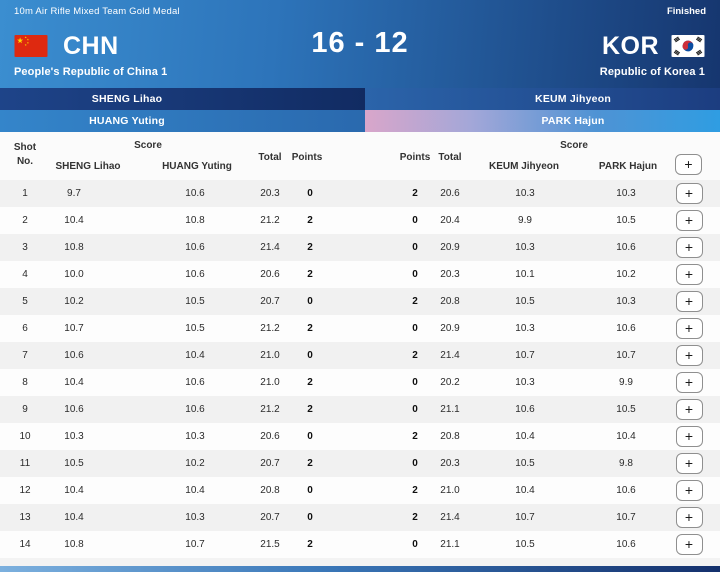 The image size is (720, 572). I want to click on col-home-athlete-1: SHENG Lihao, so click(88, 166).